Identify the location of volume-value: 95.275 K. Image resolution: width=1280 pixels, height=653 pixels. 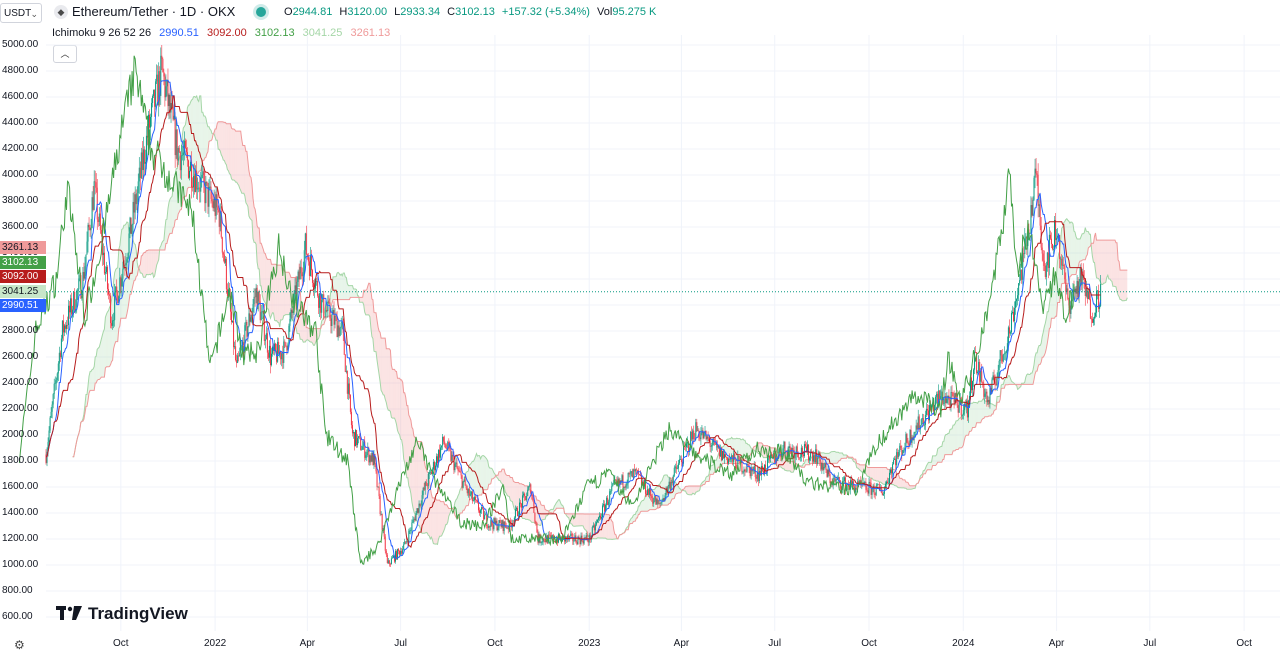
(634, 12).